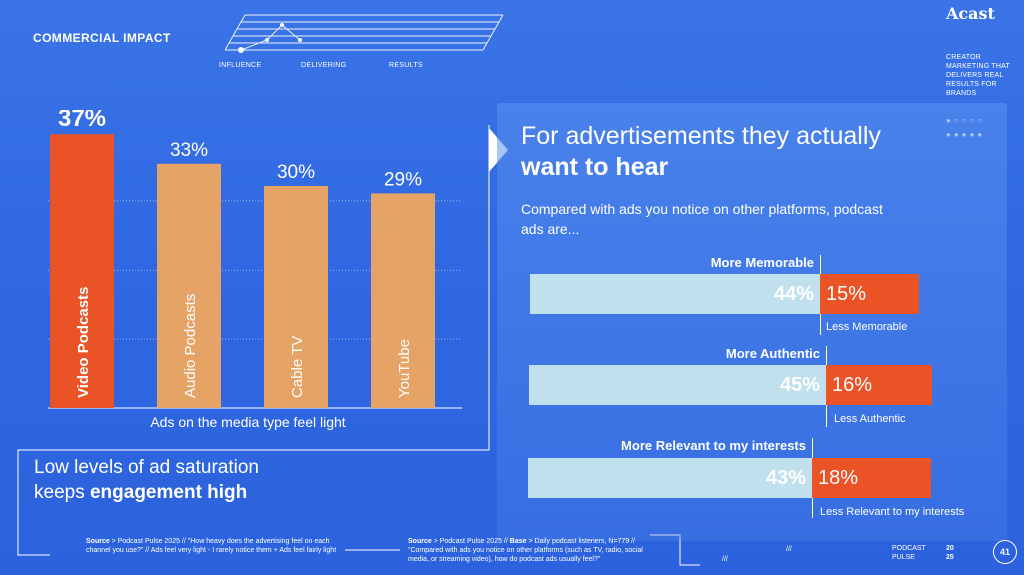  What do you see at coordinates (82, 121) in the screenshot?
I see `bar-value-label: 37%` at bounding box center [82, 121].